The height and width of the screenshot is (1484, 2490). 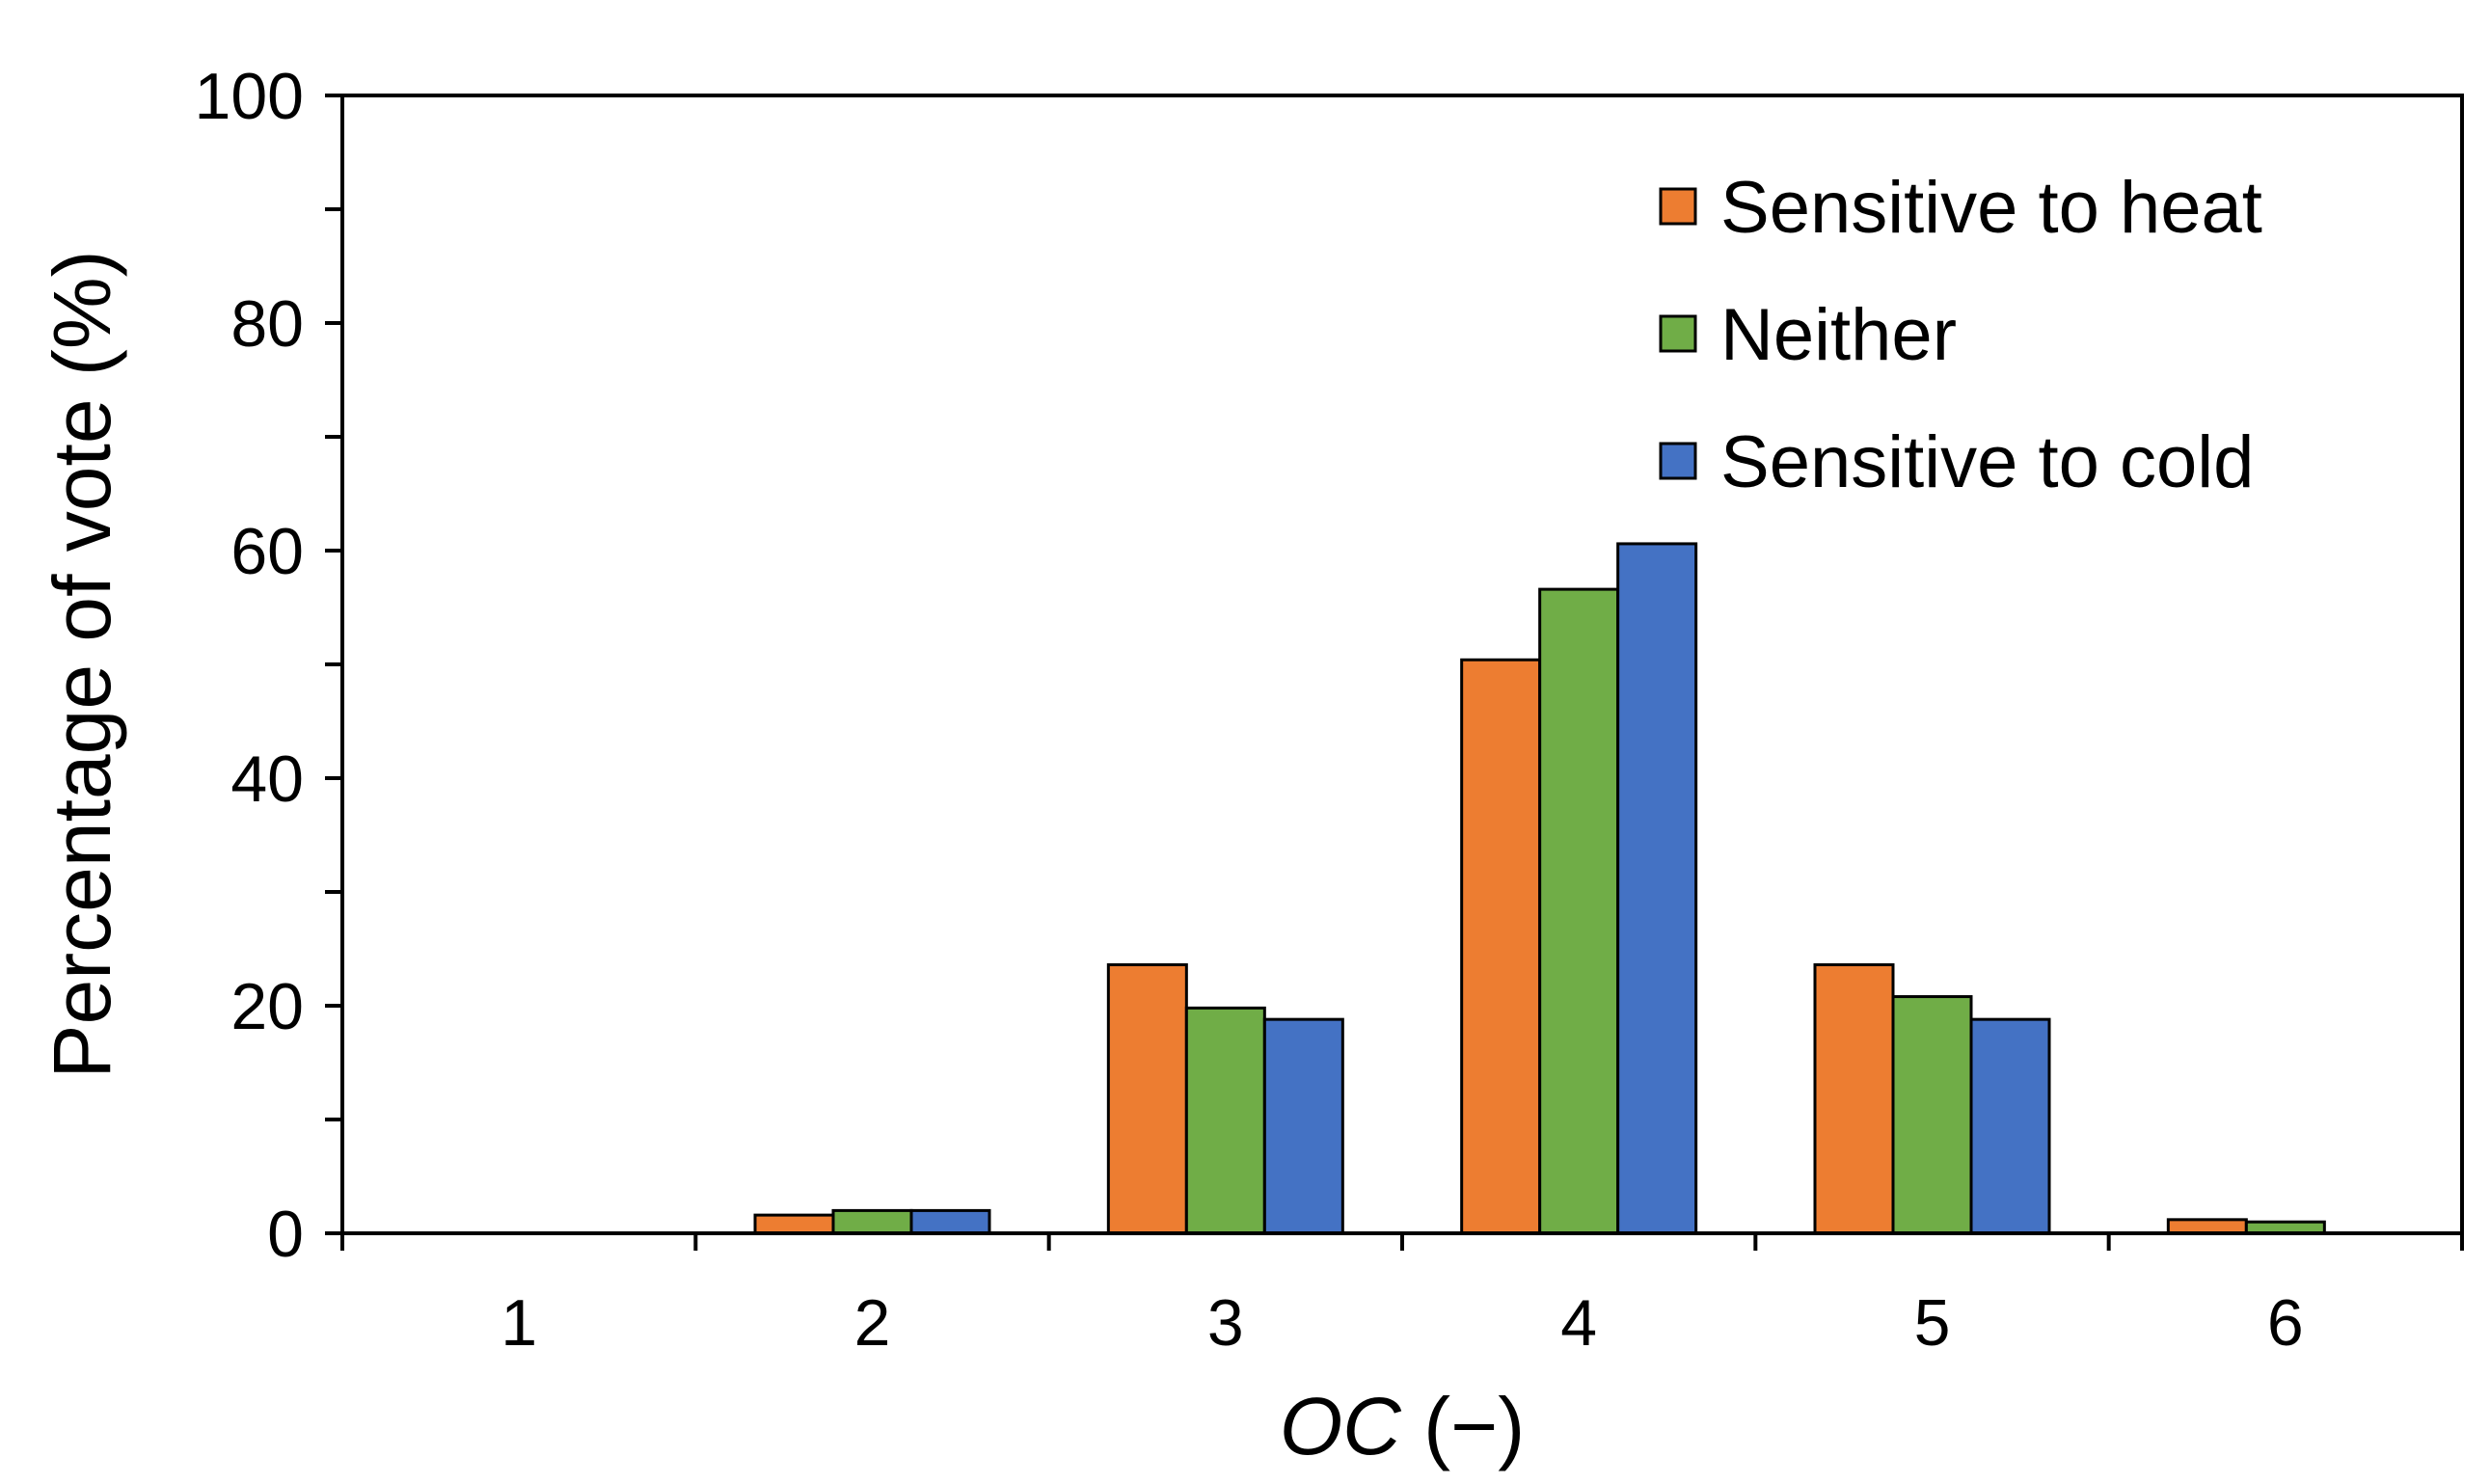 What do you see at coordinates (267, 324) in the screenshot?
I see `y-tick-label: 80` at bounding box center [267, 324].